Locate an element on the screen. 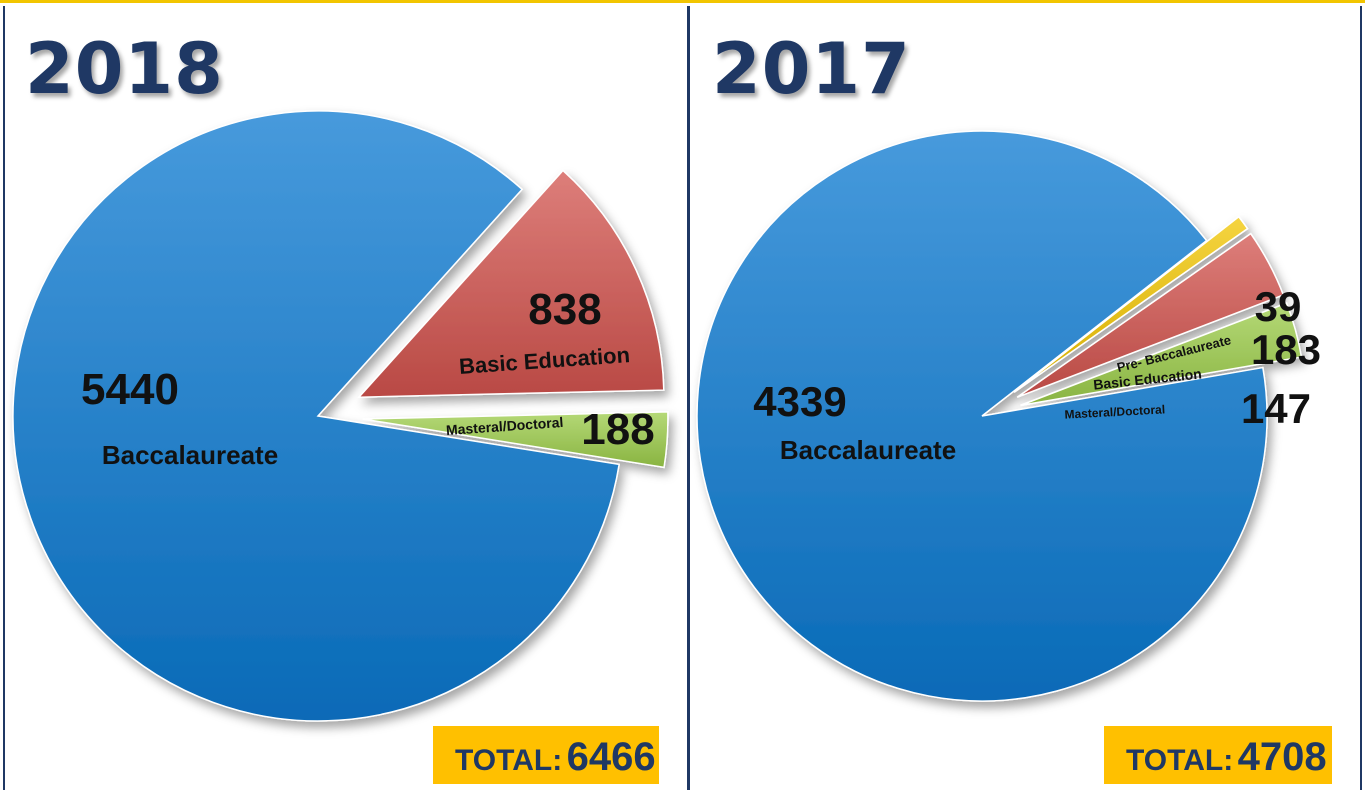  data-label-masteral-doctoral: 188 is located at coordinates (617, 429).